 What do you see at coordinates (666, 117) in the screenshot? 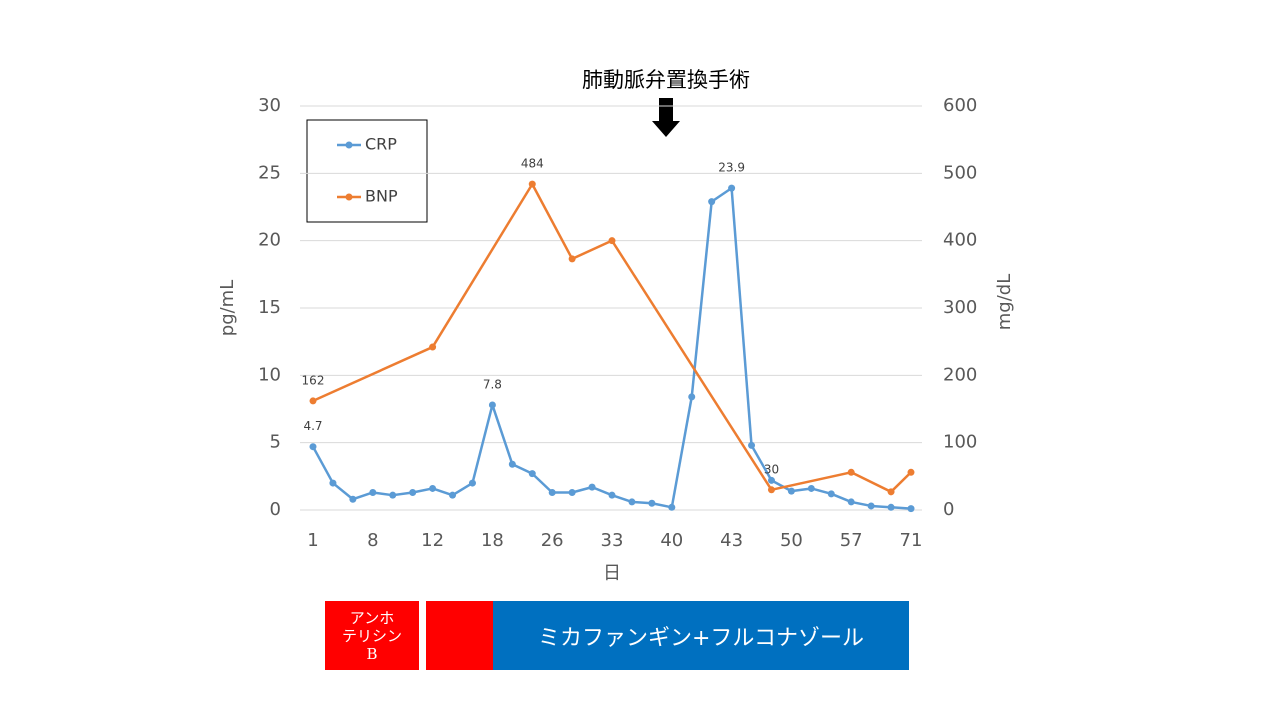
I see `annotation-arrow` at bounding box center [666, 117].